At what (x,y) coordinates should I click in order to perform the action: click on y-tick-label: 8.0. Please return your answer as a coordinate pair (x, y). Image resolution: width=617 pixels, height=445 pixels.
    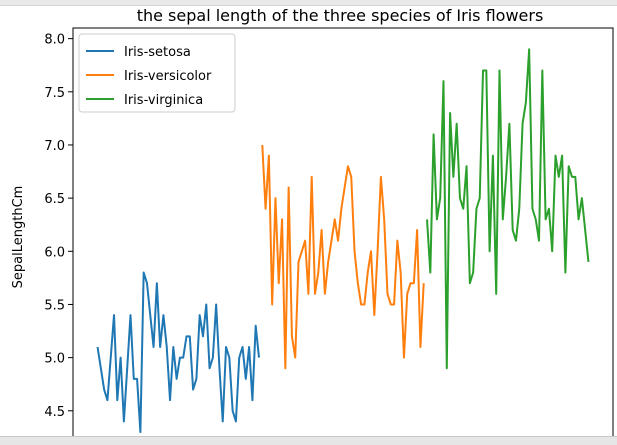
    Looking at the image, I should click on (54, 40).